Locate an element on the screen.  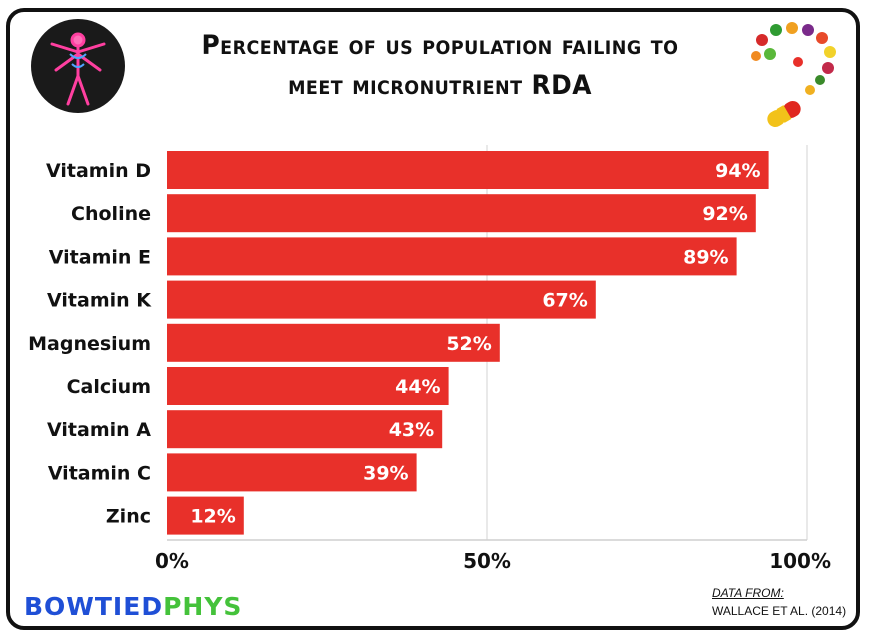
chart-title-line-1: Percentage of us population failing to is located at coordinates (440, 45).